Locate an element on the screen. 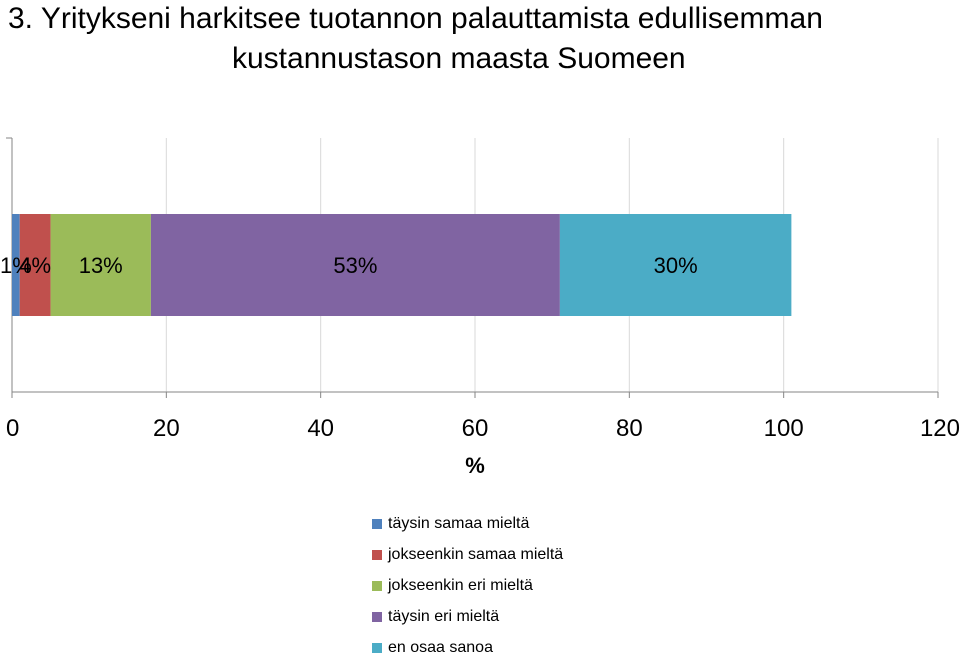 The width and height of the screenshot is (960, 663). data-label: 1% is located at coordinates (16, 265).